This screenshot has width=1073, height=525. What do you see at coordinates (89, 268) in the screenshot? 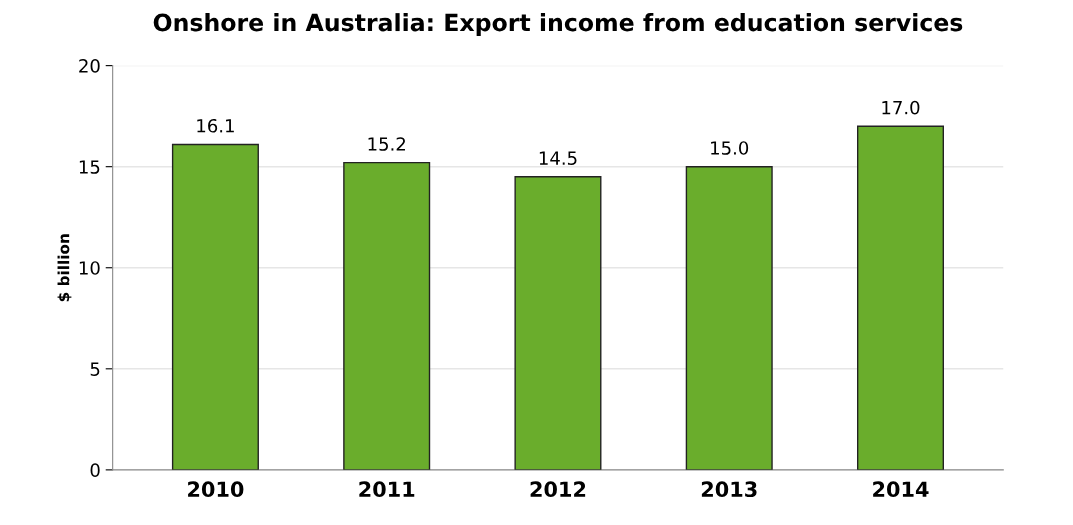
I see `y-tick-label: 10` at bounding box center [89, 268].